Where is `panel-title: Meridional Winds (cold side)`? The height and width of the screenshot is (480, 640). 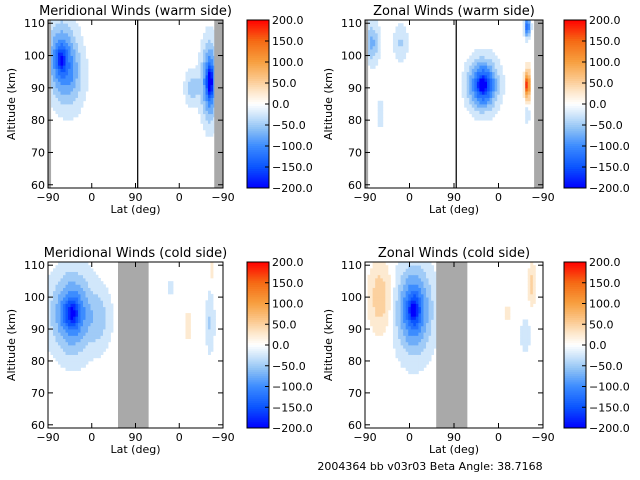 panel-title: Meridional Winds (cold side) is located at coordinates (135, 253).